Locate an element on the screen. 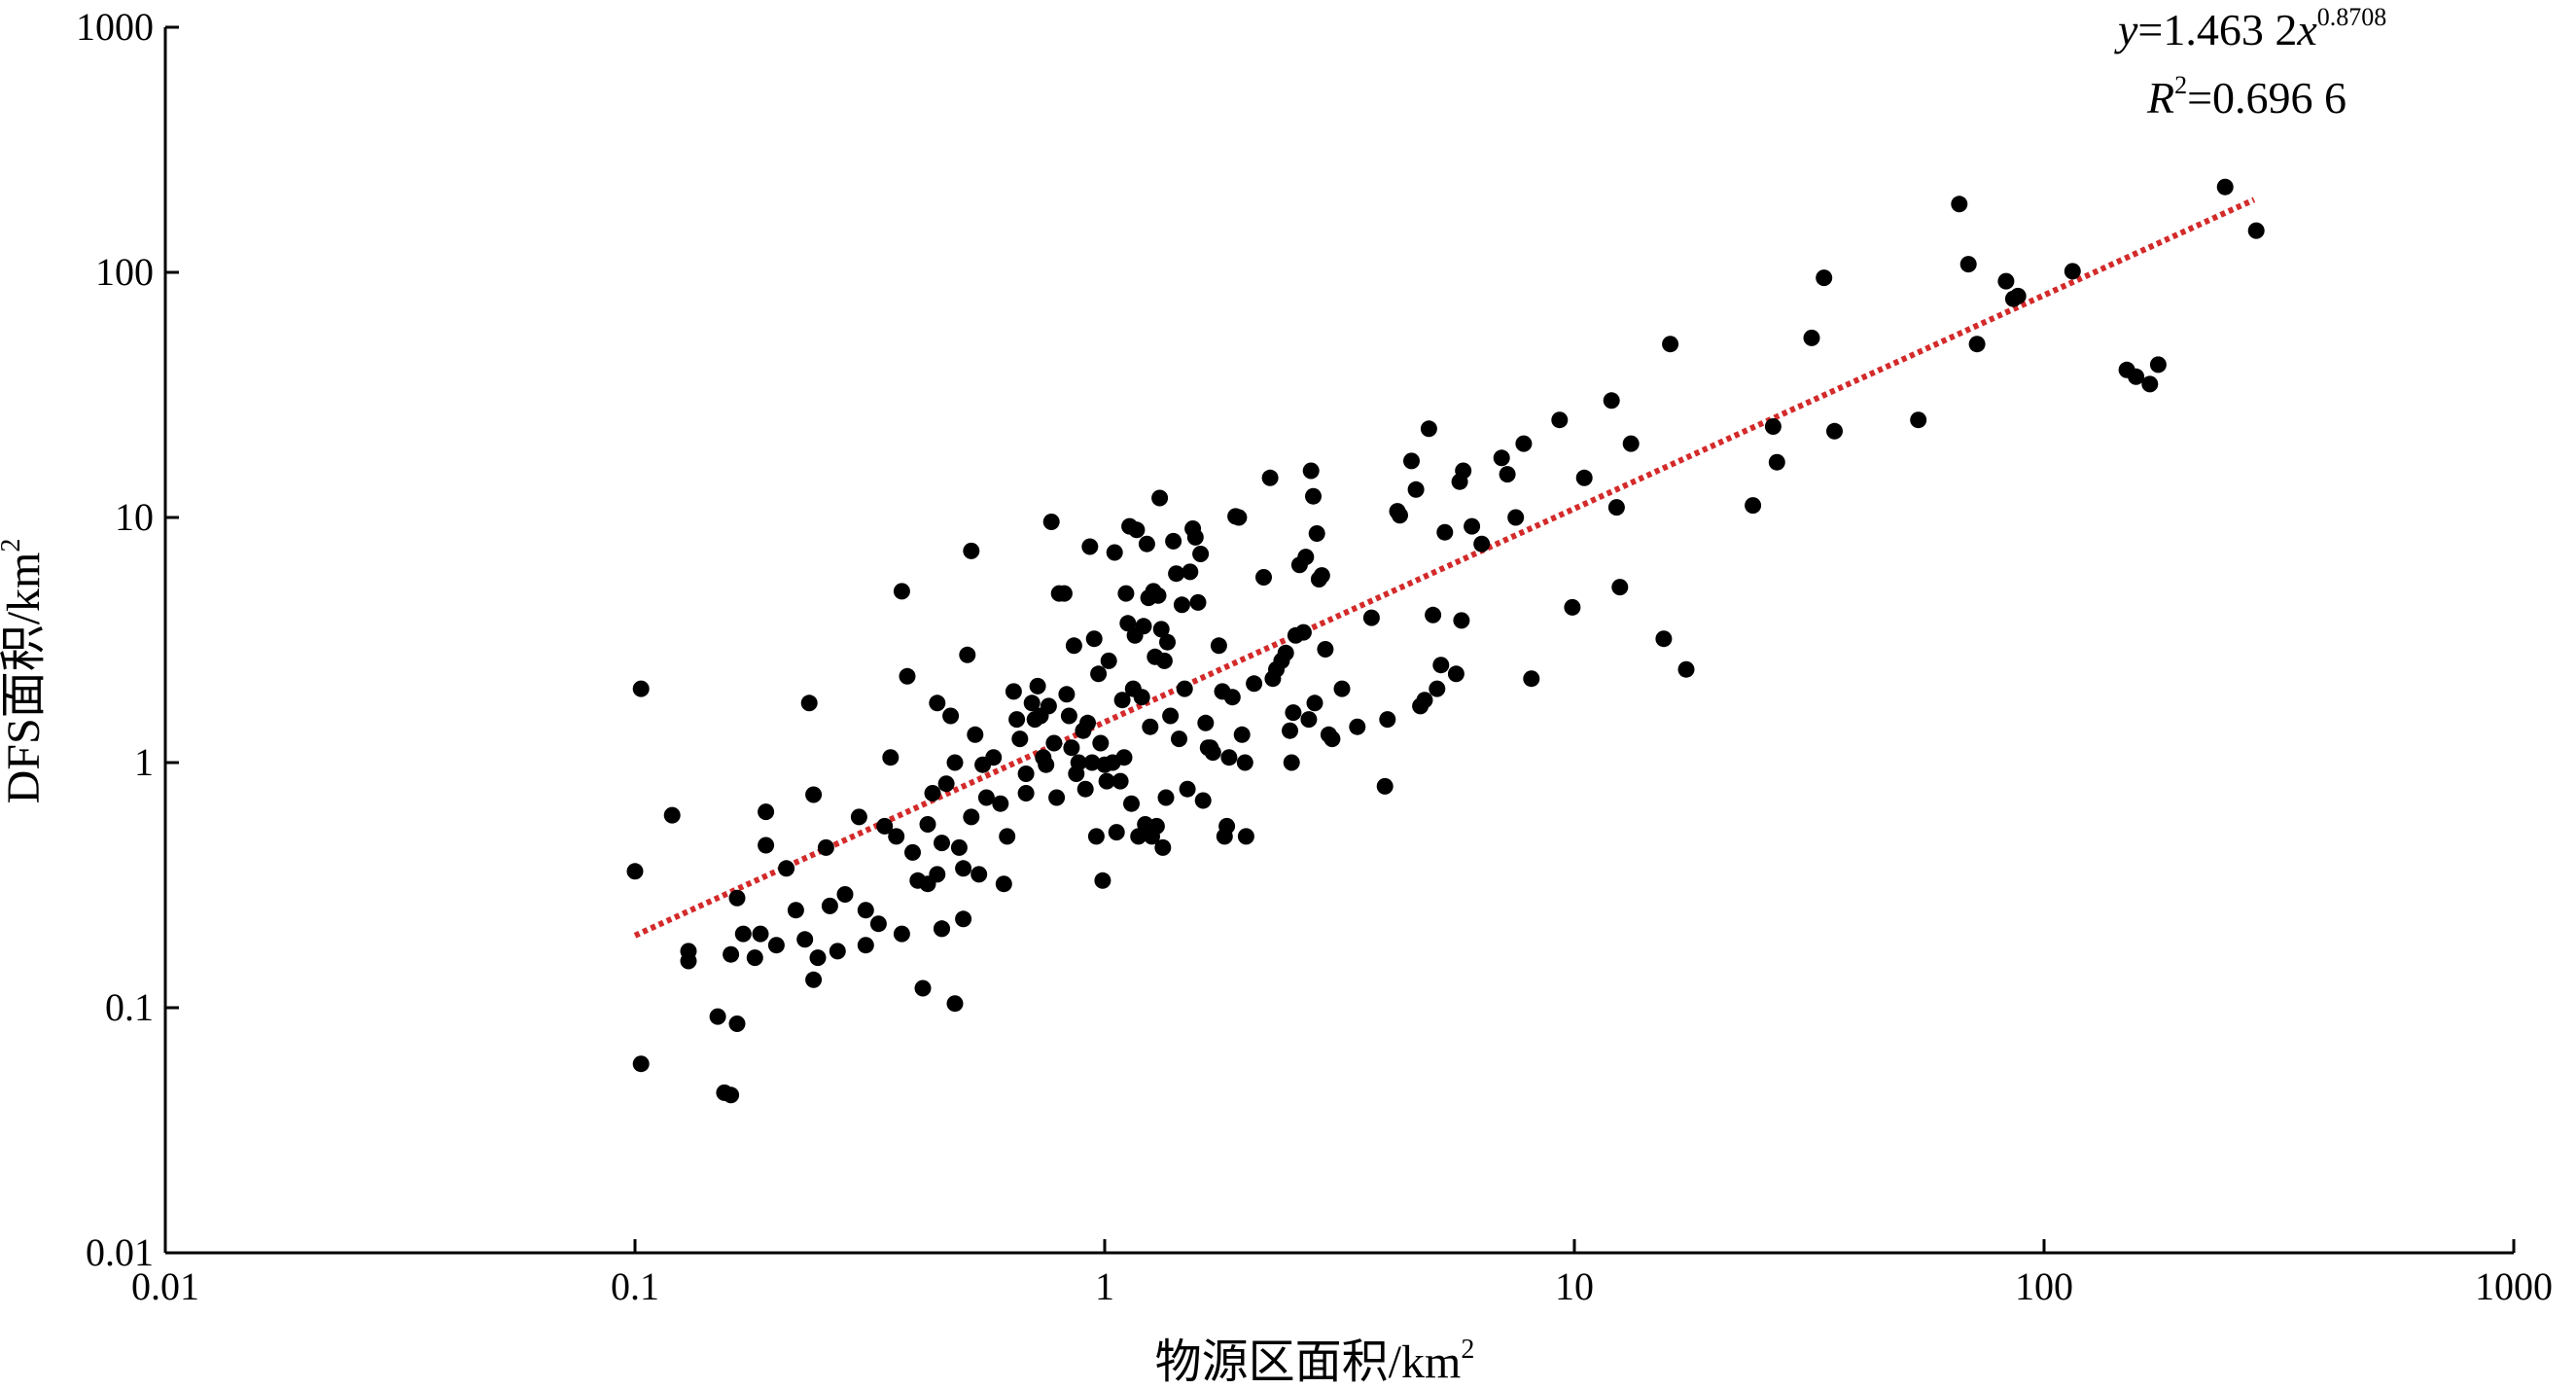 The width and height of the screenshot is (2576, 1389). x-tick-label: 1 is located at coordinates (1104, 1286).